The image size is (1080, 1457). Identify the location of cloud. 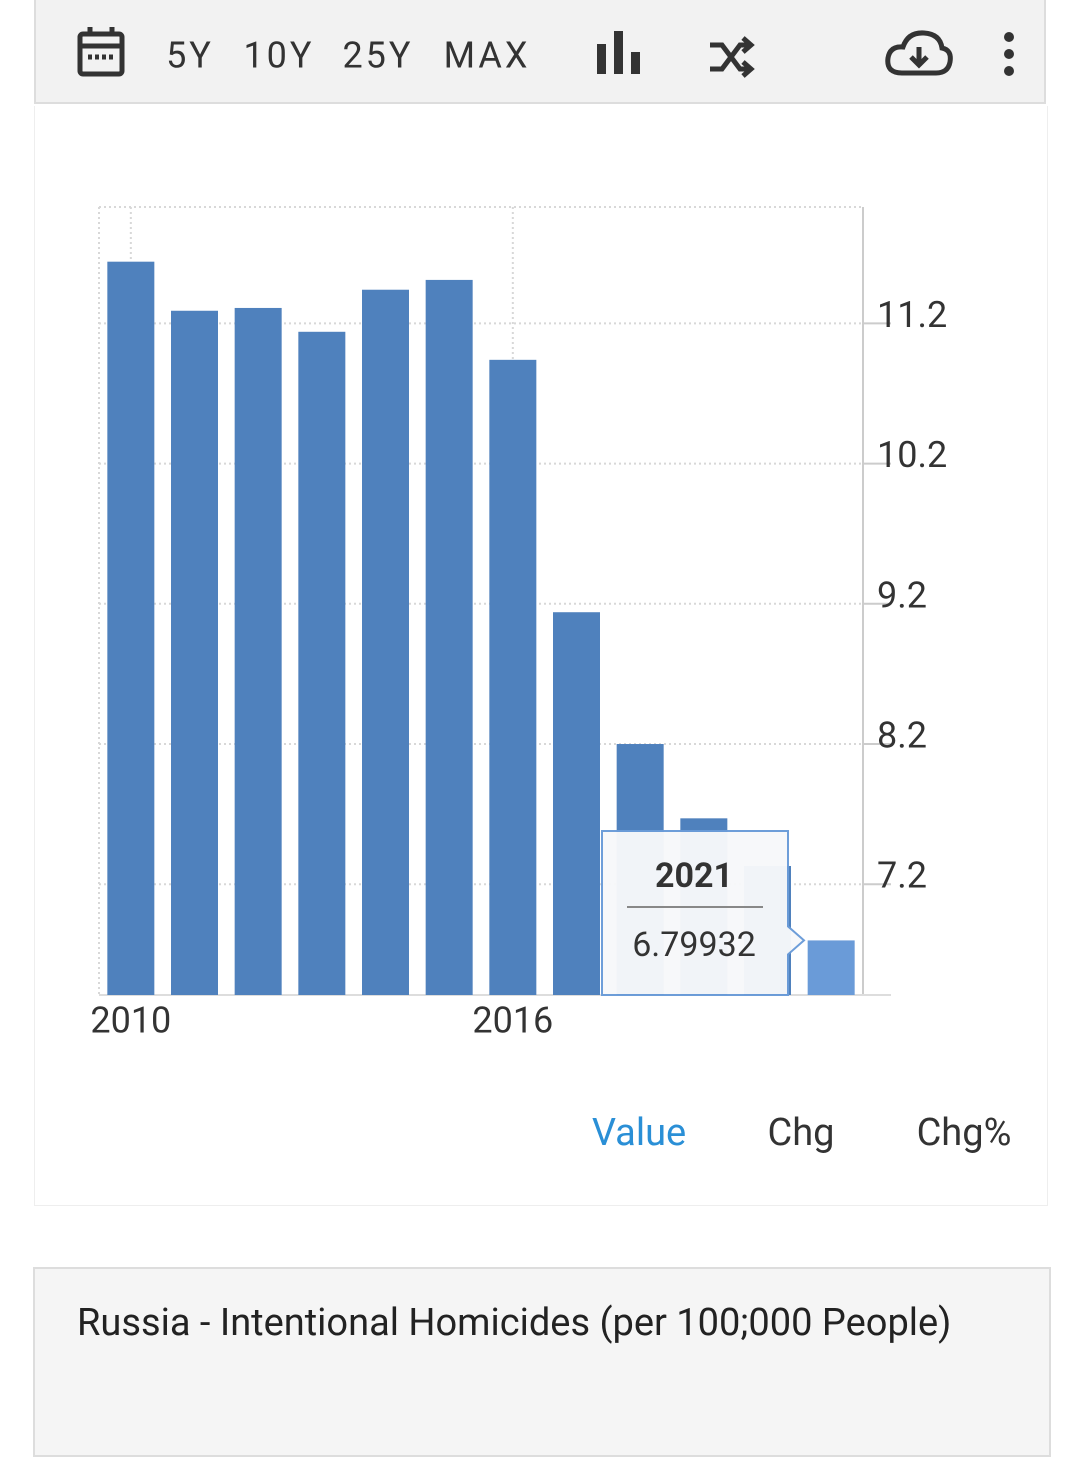
(919, 53).